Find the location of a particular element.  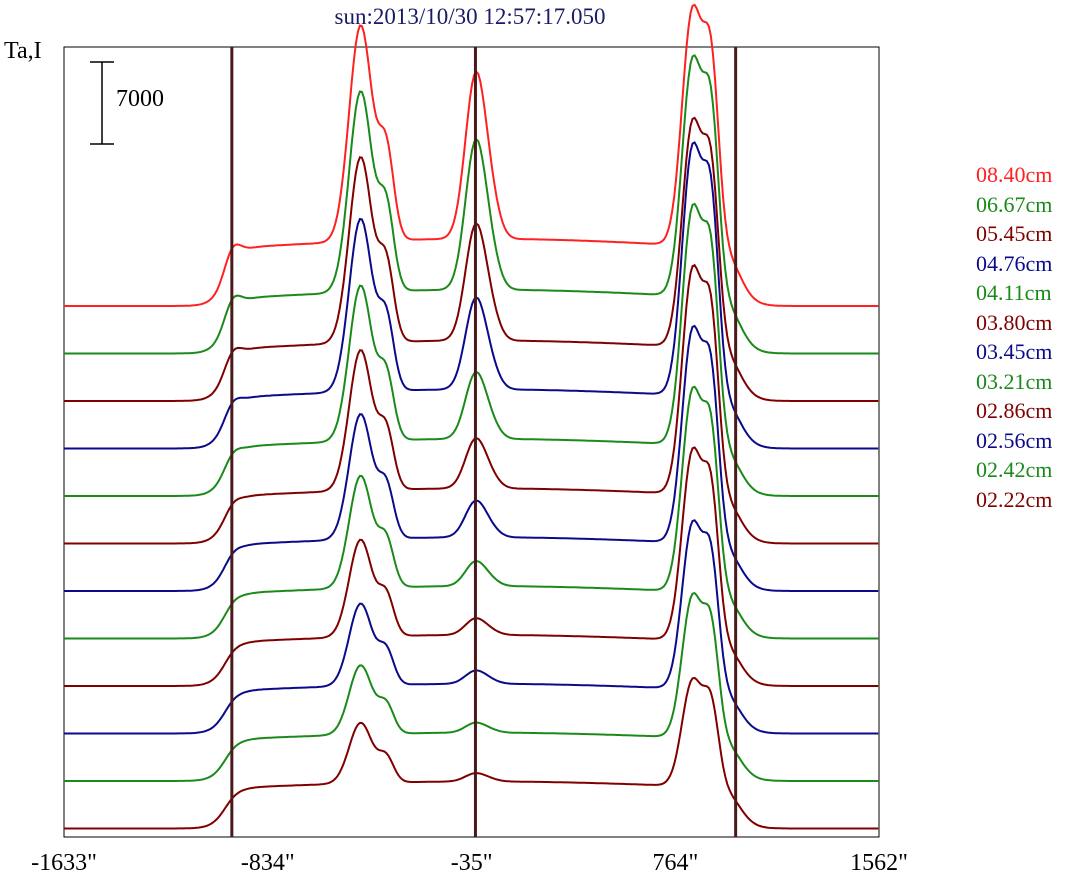

y-axis-label: Ta,I is located at coordinates (23, 51).